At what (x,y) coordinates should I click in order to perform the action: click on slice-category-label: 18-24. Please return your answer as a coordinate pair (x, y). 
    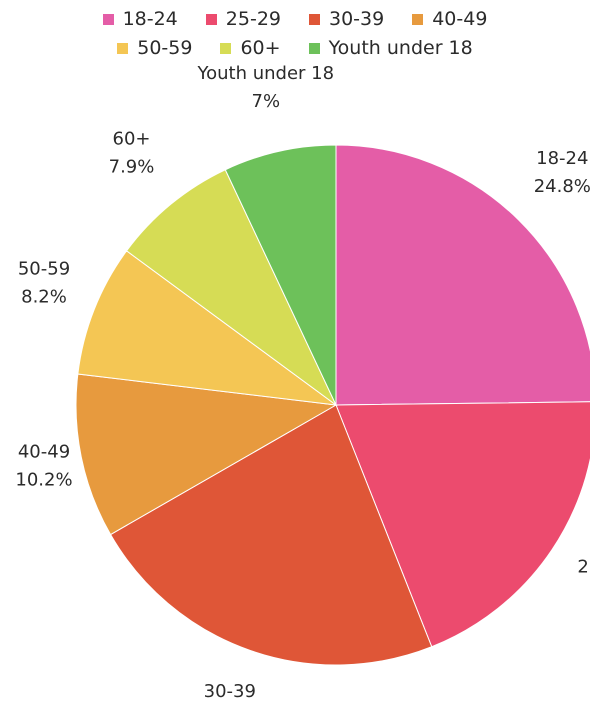
    Looking at the image, I should click on (562, 158).